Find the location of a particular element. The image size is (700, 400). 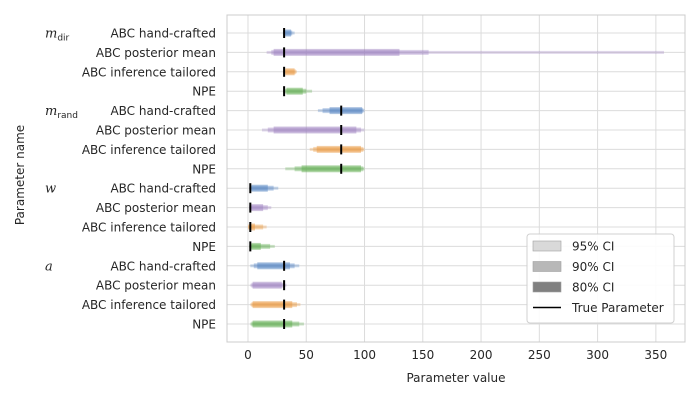

group-label: w is located at coordinates (50, 189).